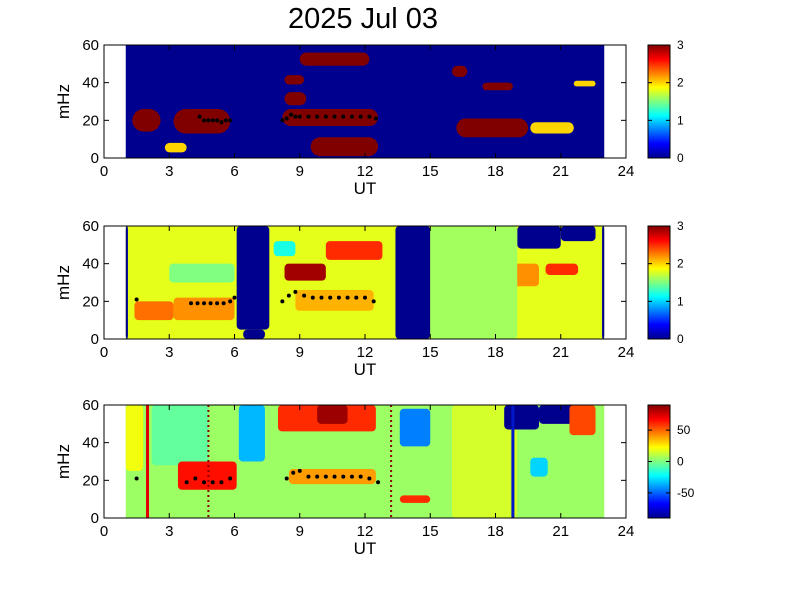 The width and height of the screenshot is (801, 600). What do you see at coordinates (90, 226) in the screenshot?
I see `y-tick-label: 60` at bounding box center [90, 226].